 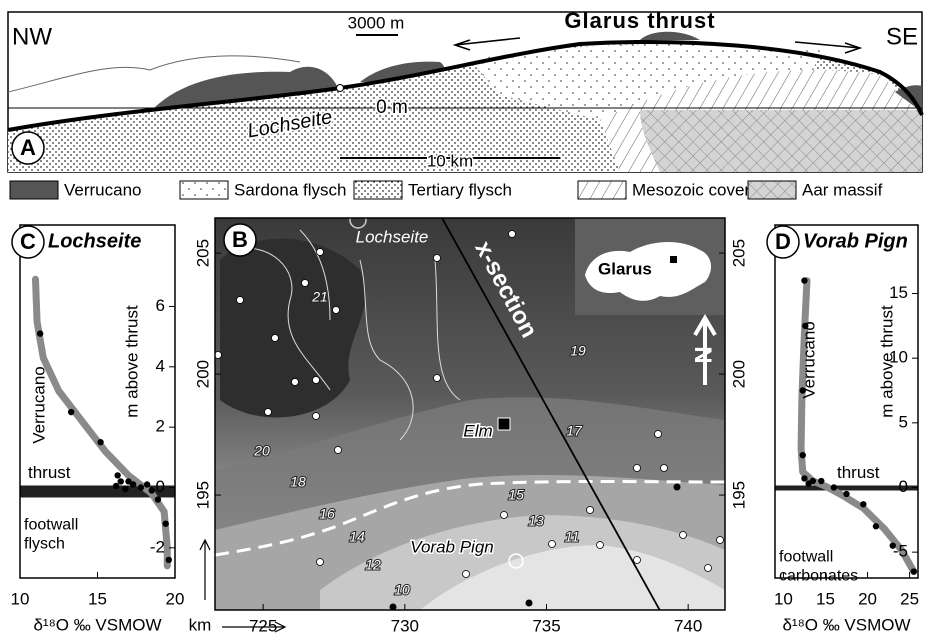 I want to click on inset-label: Glarus, so click(x=625, y=268).